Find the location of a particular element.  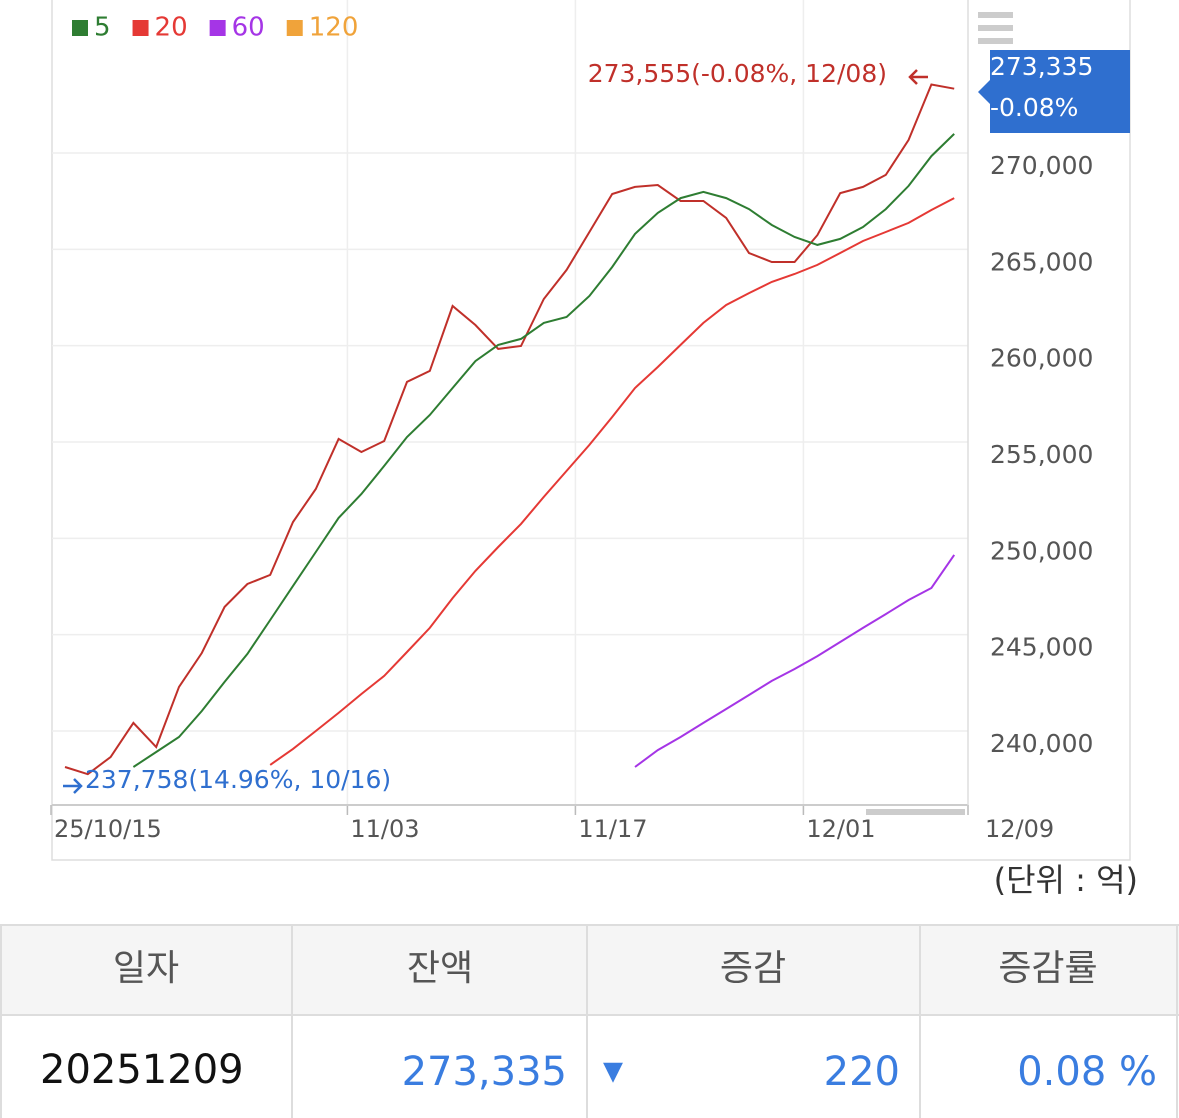

last-value: 273,335 is located at coordinates (1041, 66).